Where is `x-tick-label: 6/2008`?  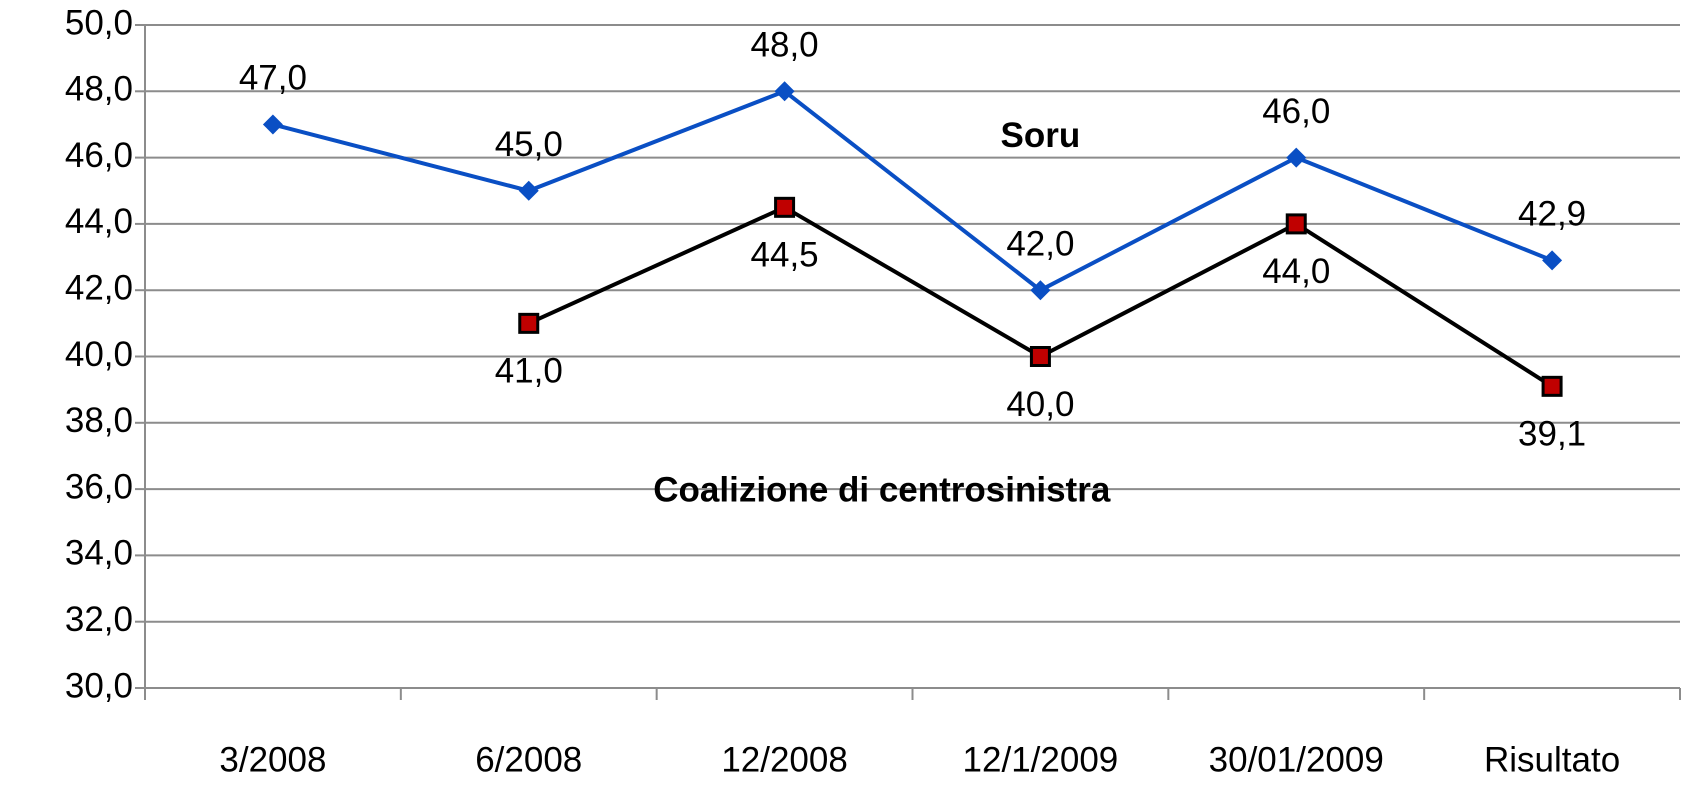 x-tick-label: 6/2008 is located at coordinates (528, 759).